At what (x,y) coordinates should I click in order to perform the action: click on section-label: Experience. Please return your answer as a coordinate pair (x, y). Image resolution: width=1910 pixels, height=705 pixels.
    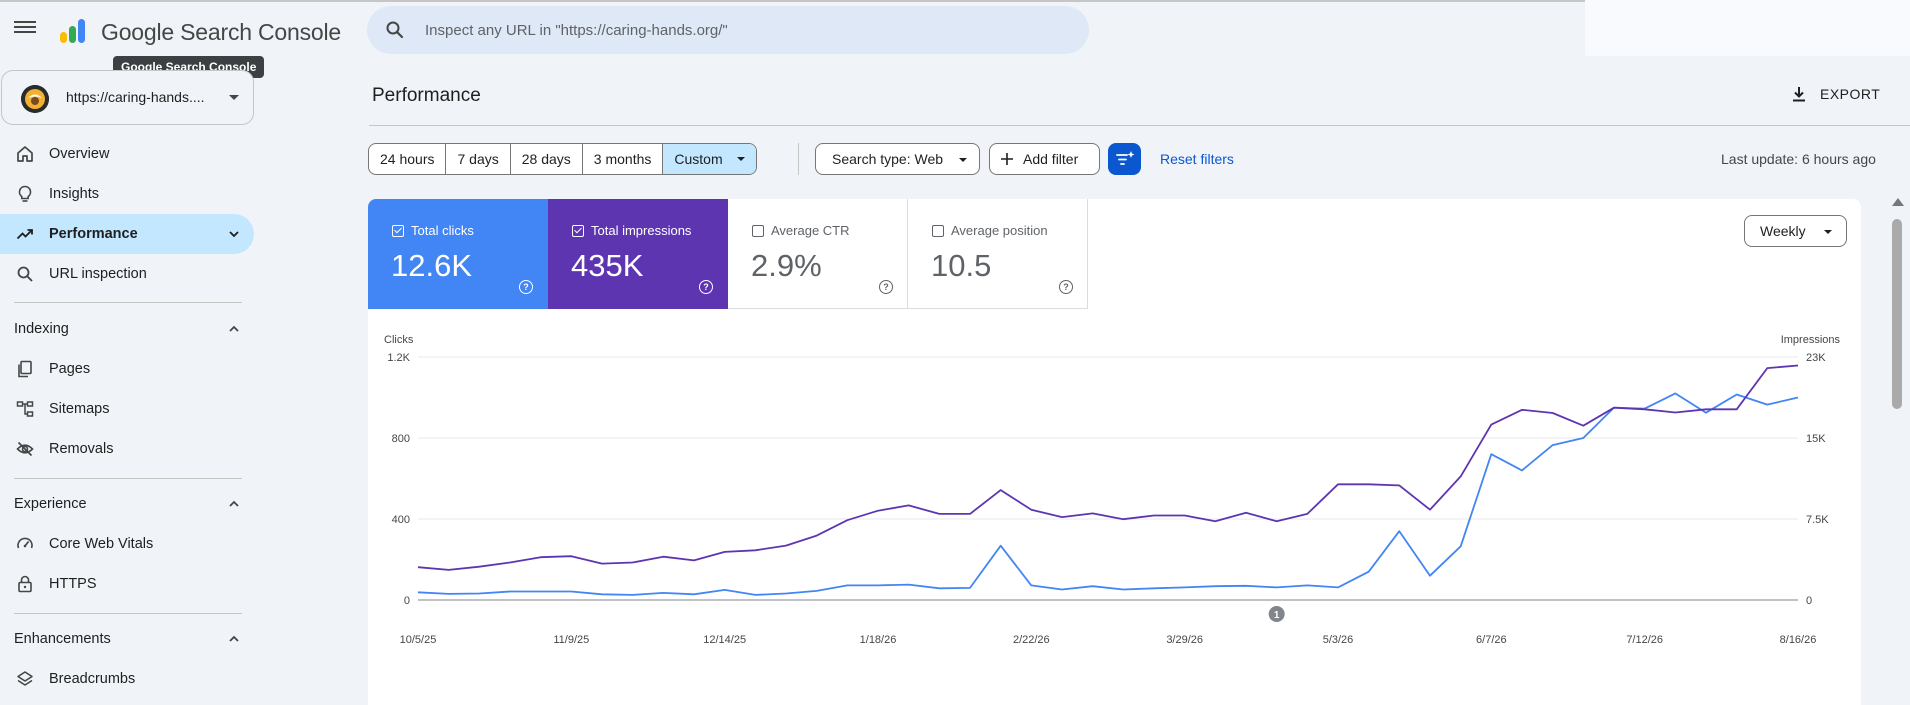
    Looking at the image, I should click on (50, 504).